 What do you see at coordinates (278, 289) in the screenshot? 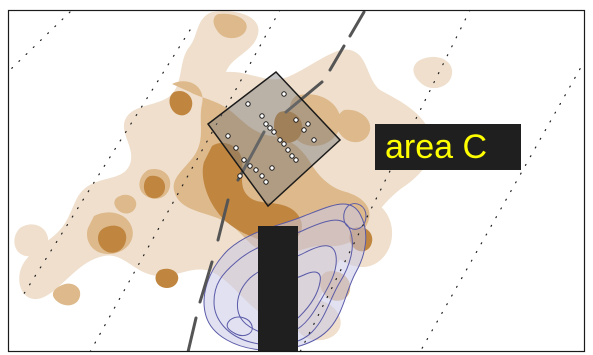
I see `black-block` at bounding box center [278, 289].